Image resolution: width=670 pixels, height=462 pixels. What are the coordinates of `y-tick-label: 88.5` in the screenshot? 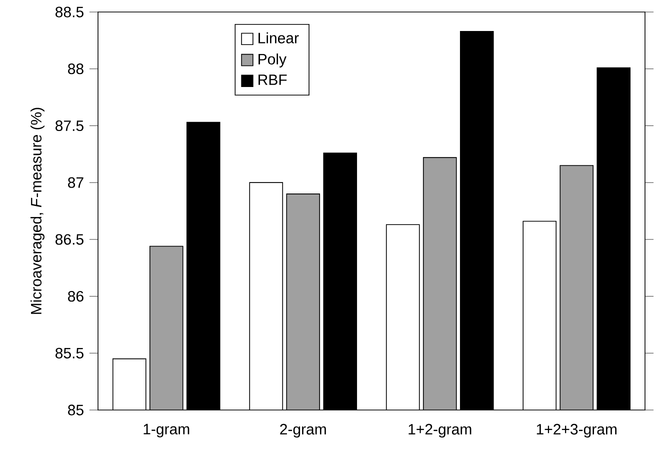 It's located at (70, 12).